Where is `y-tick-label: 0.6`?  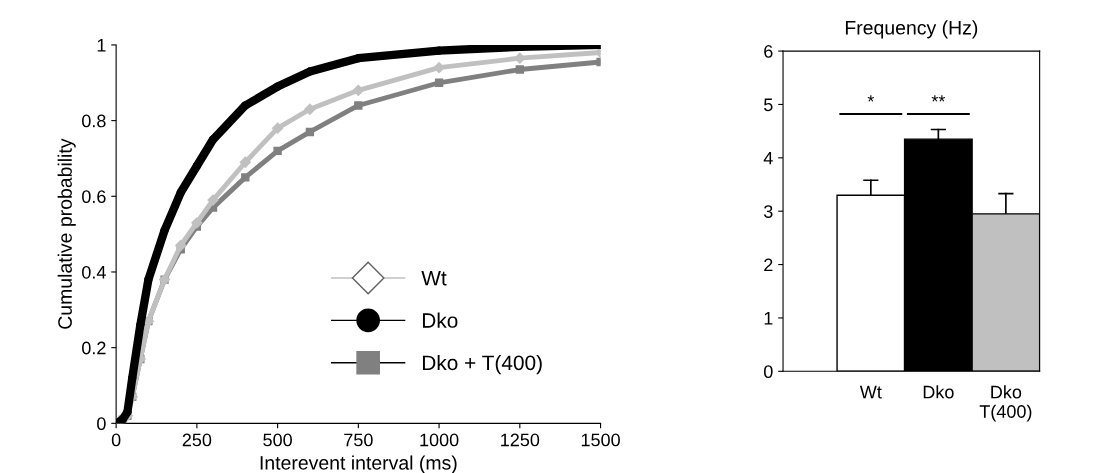
y-tick-label: 0.6 is located at coordinates (94, 197).